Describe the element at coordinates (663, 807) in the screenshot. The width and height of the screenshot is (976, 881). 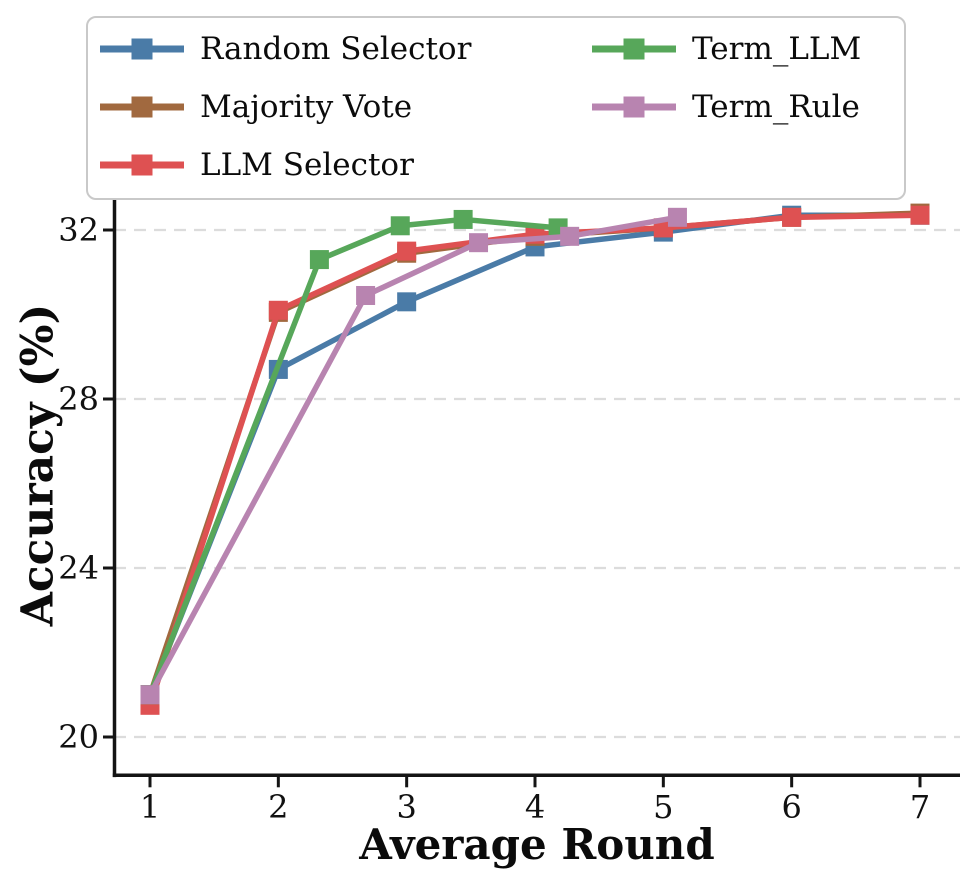
I see `x-tick-label: 5` at that location.